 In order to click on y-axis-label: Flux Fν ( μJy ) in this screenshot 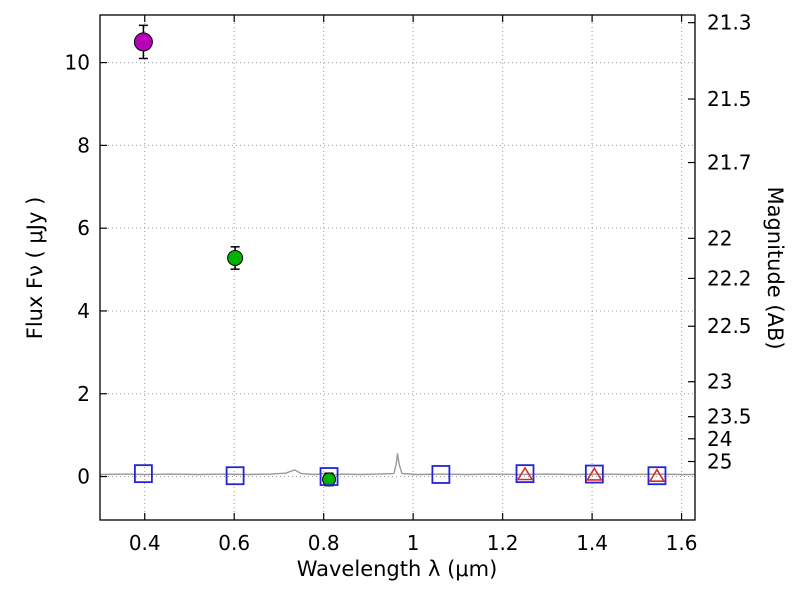, I will do `click(35, 268)`.